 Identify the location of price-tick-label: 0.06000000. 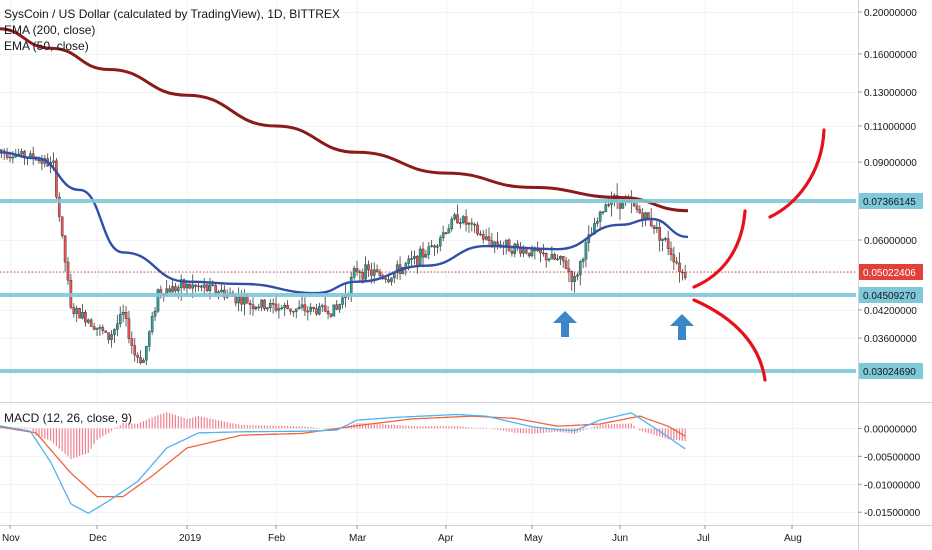
(890, 241).